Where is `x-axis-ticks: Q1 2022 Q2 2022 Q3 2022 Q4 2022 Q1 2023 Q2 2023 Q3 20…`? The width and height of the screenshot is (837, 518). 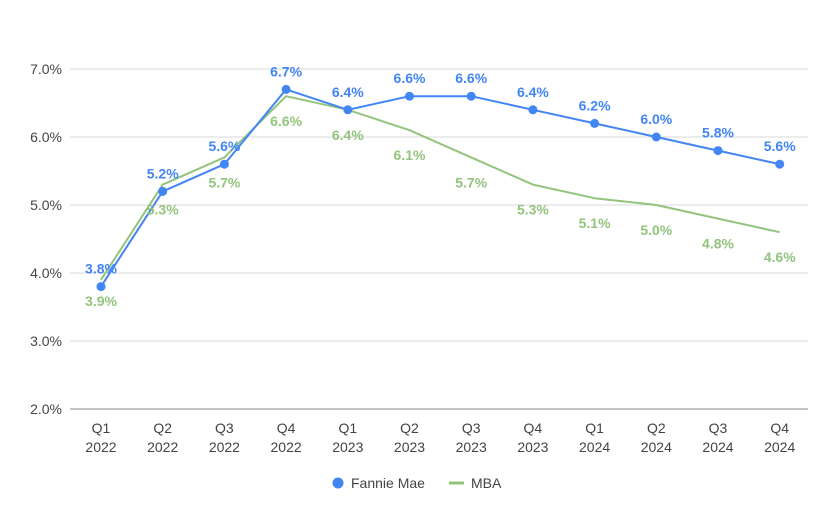 x-axis-ticks: Q1 2022 Q2 2022 Q3 2022 Q4 2022 Q1 2023 Q2 2023 Q3 20… is located at coordinates (440, 437).